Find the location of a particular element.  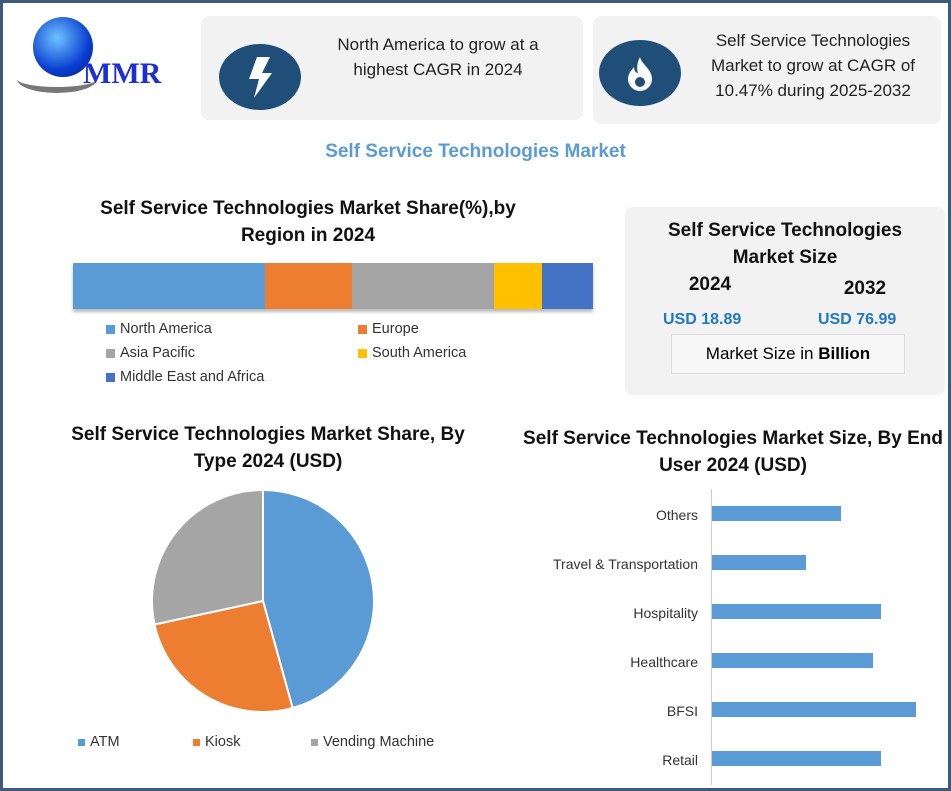

unit-label: Market Size in Billion is located at coordinates (788, 354).